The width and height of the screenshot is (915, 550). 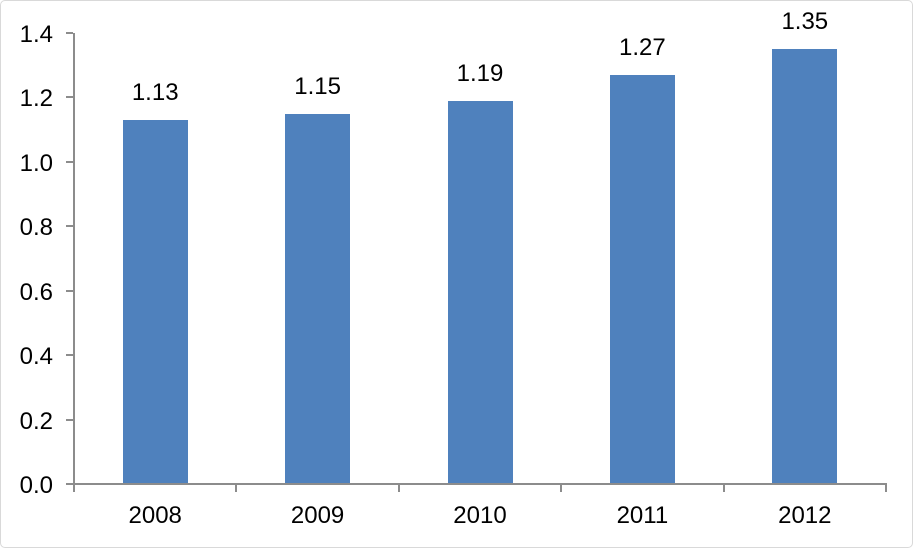 What do you see at coordinates (642, 278) in the screenshot?
I see `bar-2011` at bounding box center [642, 278].